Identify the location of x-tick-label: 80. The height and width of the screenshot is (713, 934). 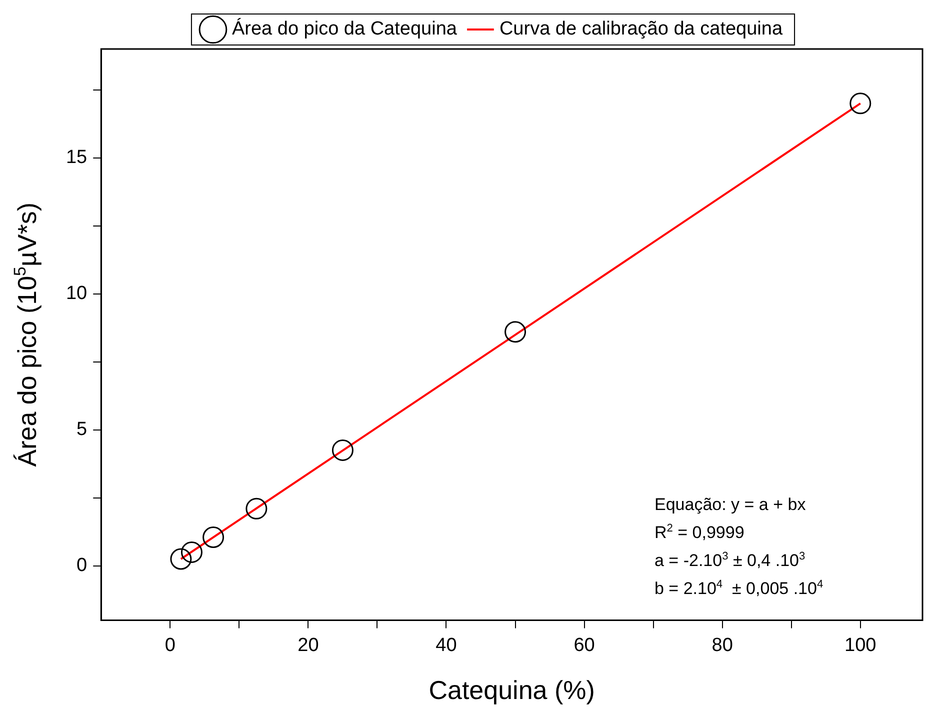
(722, 645).